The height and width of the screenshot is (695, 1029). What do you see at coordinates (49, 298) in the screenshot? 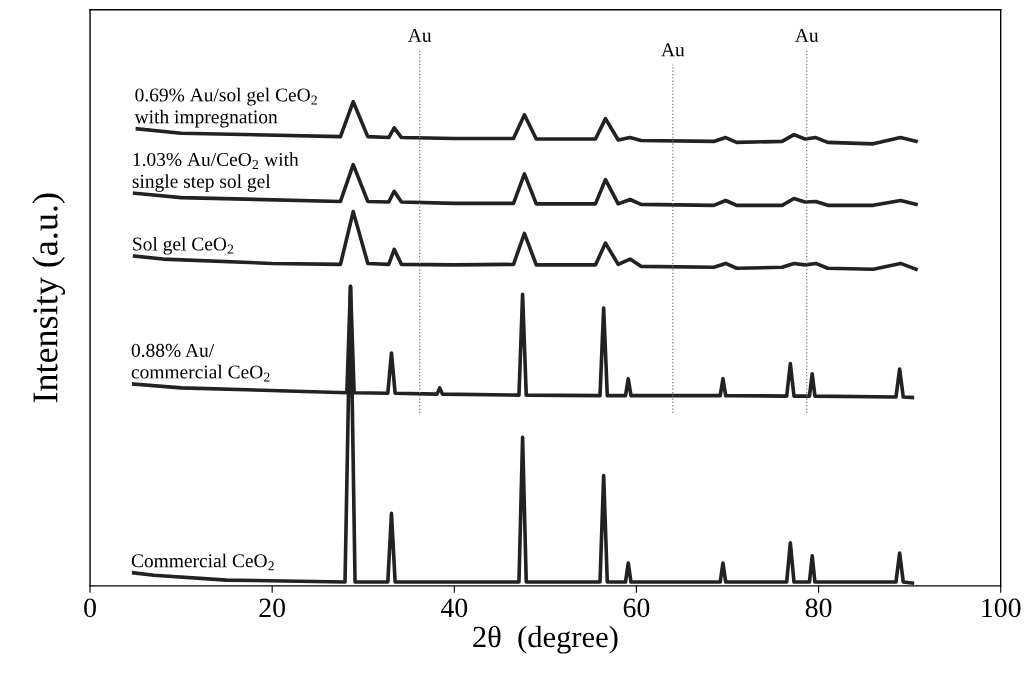
I see `y-axis-title: Intensity (a.u.)` at bounding box center [49, 298].